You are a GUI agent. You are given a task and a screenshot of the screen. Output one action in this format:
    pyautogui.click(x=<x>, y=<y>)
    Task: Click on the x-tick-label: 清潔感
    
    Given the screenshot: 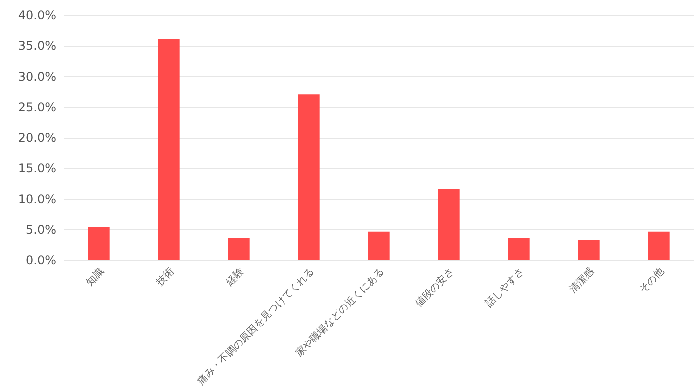 What is the action you would take?
    pyautogui.click(x=582, y=281)
    